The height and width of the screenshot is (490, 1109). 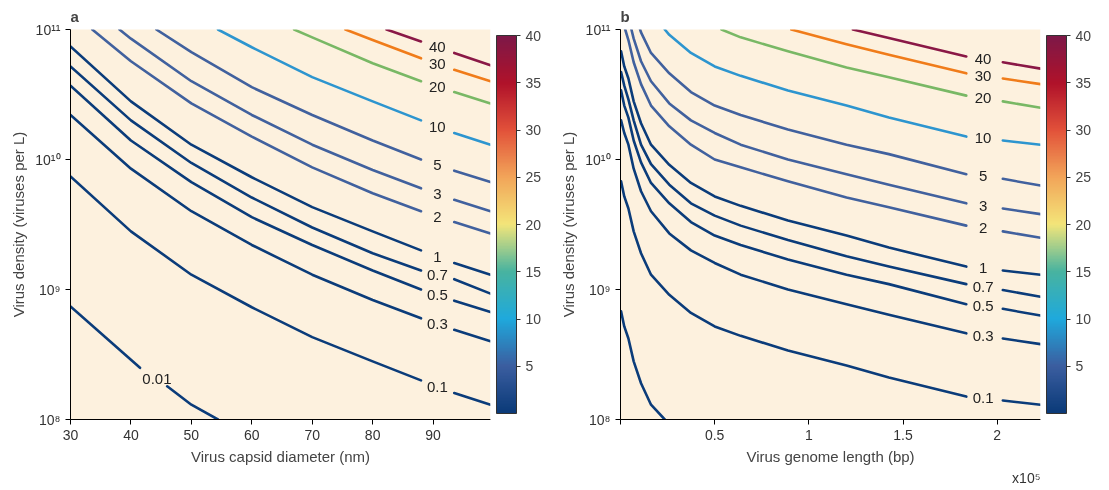 I want to click on line-series, so click(x=643, y=364).